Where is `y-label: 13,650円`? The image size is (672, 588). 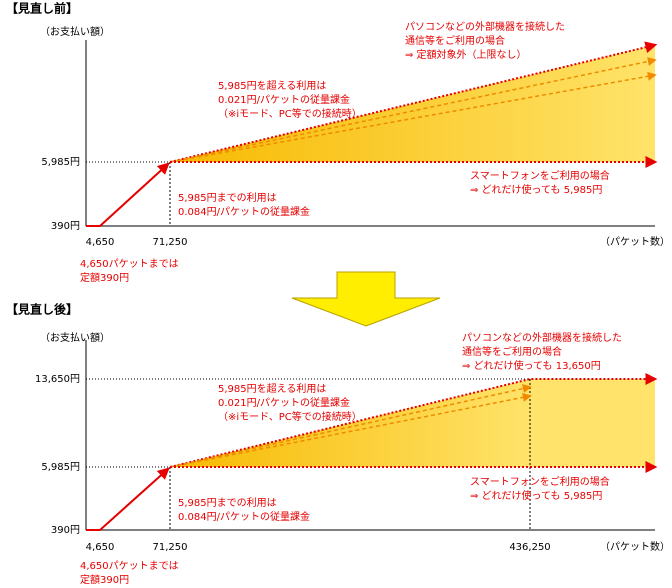 y-label: 13,650円 is located at coordinates (57, 379).